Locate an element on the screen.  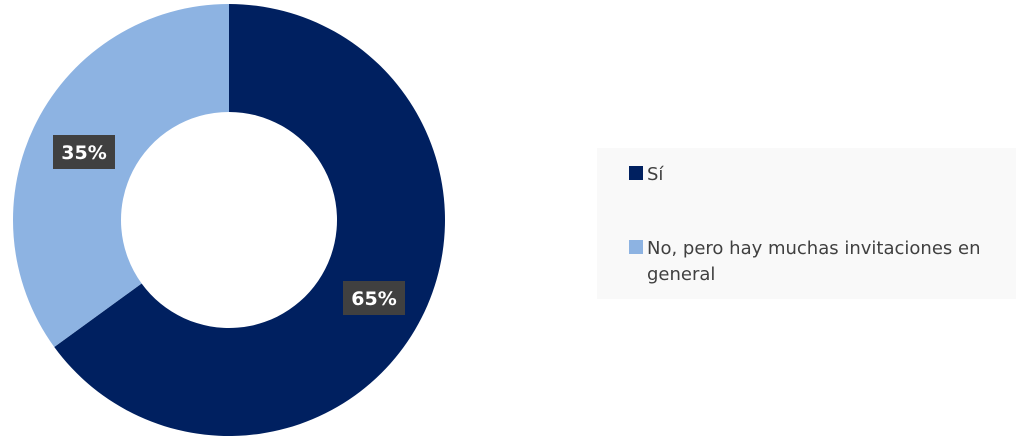
data-label-text: 65% is located at coordinates (373, 299).